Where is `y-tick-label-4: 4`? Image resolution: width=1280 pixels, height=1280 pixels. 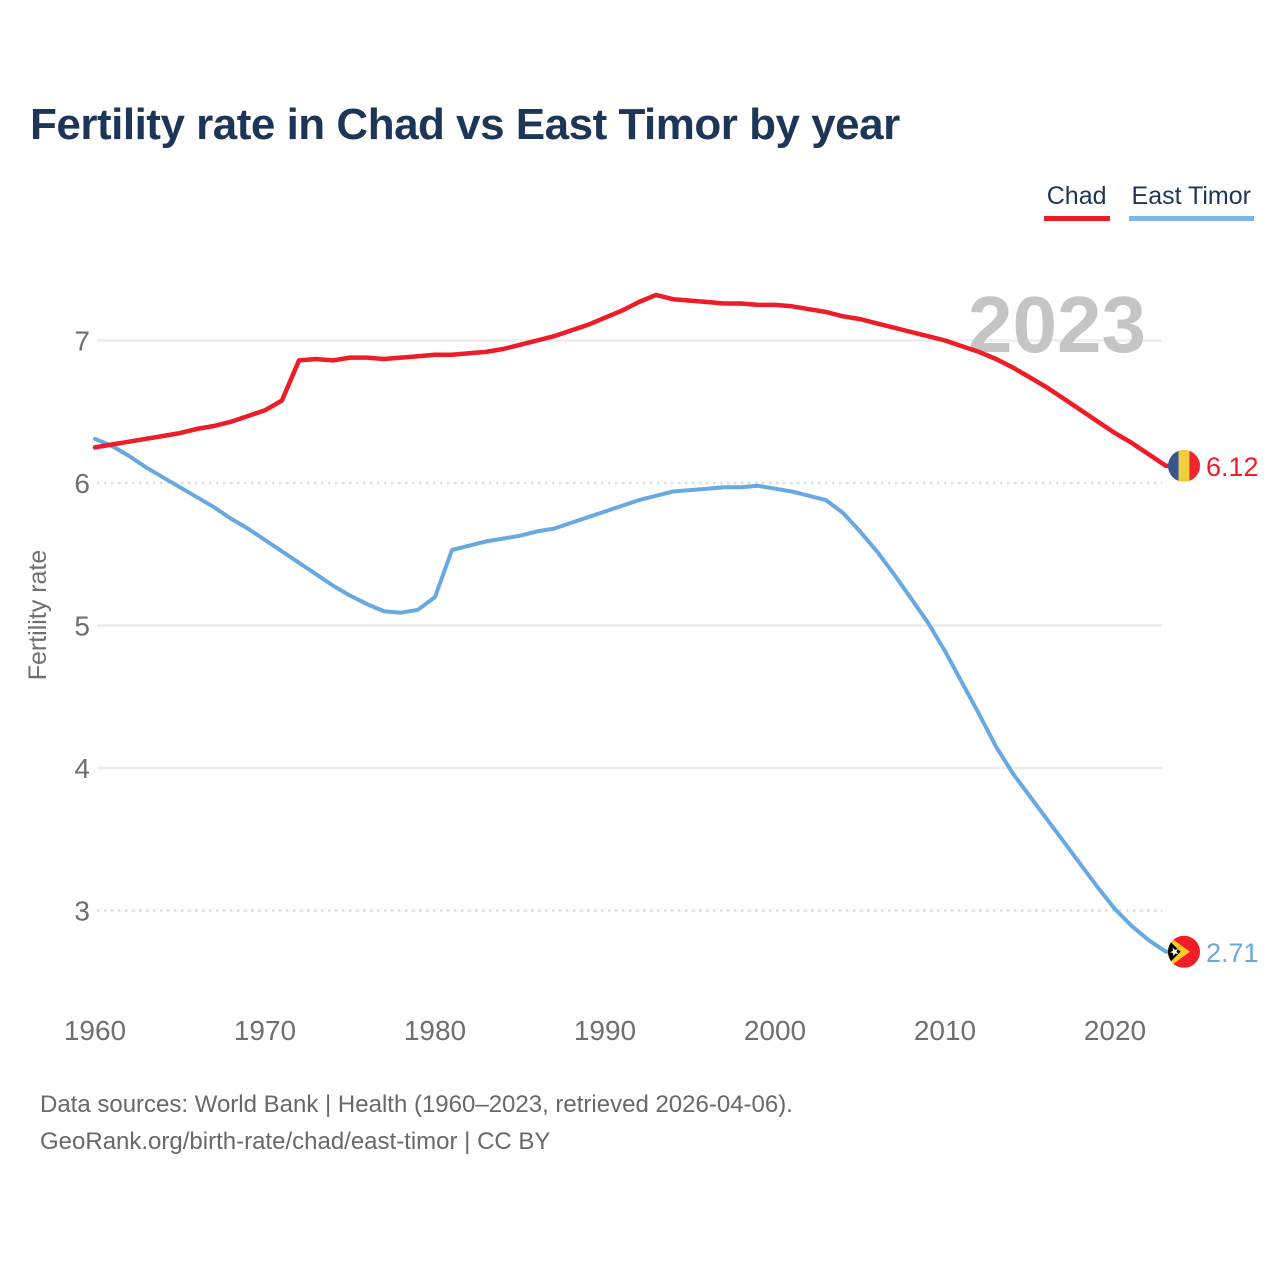 y-tick-label-4: 4 is located at coordinates (82, 768).